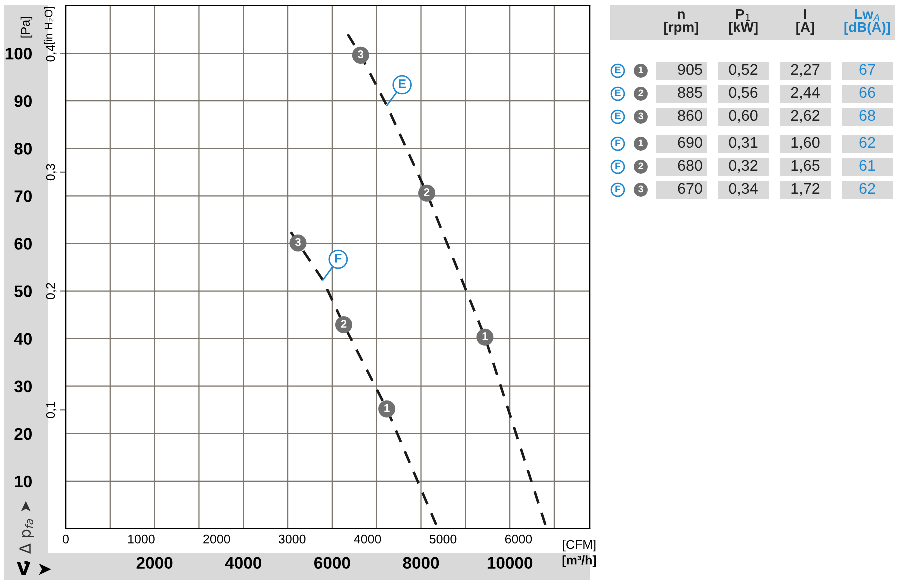 Image resolution: width=900 pixels, height=585 pixels. Describe the element at coordinates (27, 527) in the screenshot. I see `y-axis-title: Δ p$_{fa}$ ➤` at that location.